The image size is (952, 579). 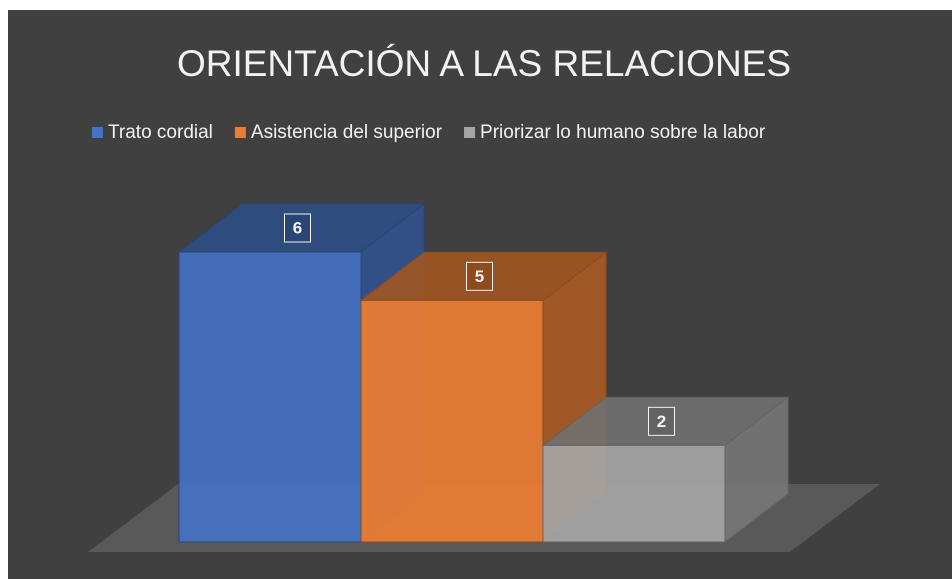 What do you see at coordinates (623, 132) in the screenshot?
I see `legend-label: Priorizar lo humano sobre la labor` at bounding box center [623, 132].